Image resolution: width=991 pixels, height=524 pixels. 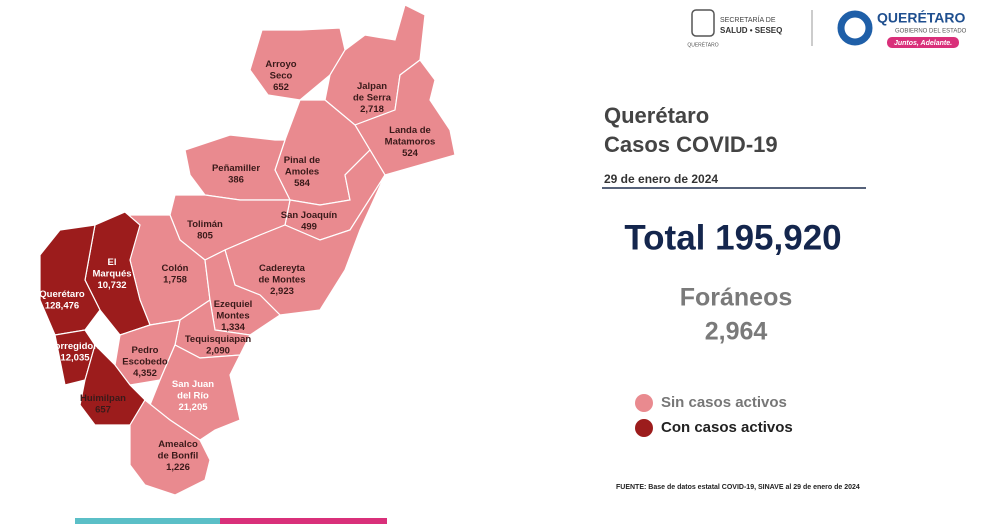 What do you see at coordinates (691, 144) in the screenshot?
I see `subtitle: Casos COVID-19` at bounding box center [691, 144].